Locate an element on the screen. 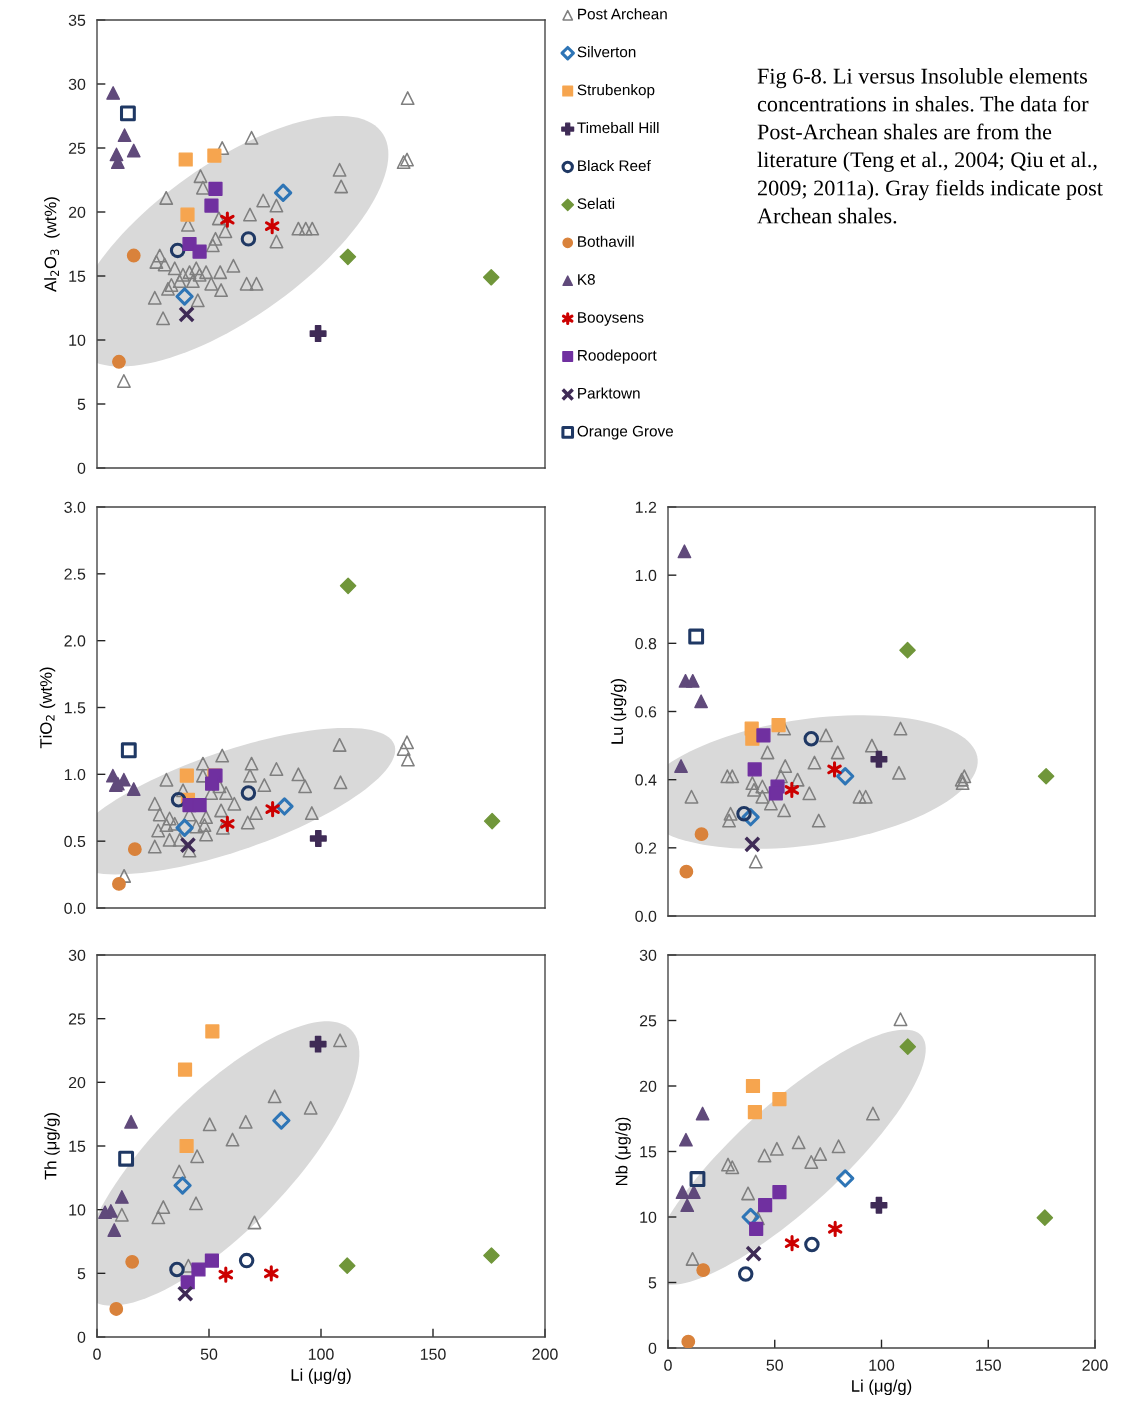 This screenshot has height=1422, width=1128. legend-label: Orange Grove is located at coordinates (625, 432).